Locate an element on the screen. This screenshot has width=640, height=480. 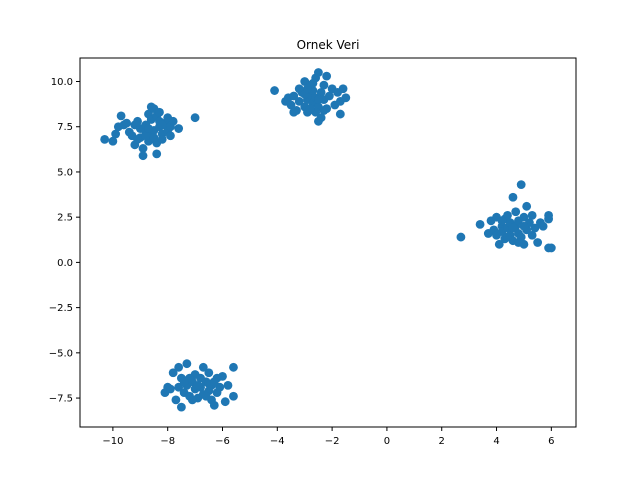
x-tick-label: −8 is located at coordinates (167, 441).